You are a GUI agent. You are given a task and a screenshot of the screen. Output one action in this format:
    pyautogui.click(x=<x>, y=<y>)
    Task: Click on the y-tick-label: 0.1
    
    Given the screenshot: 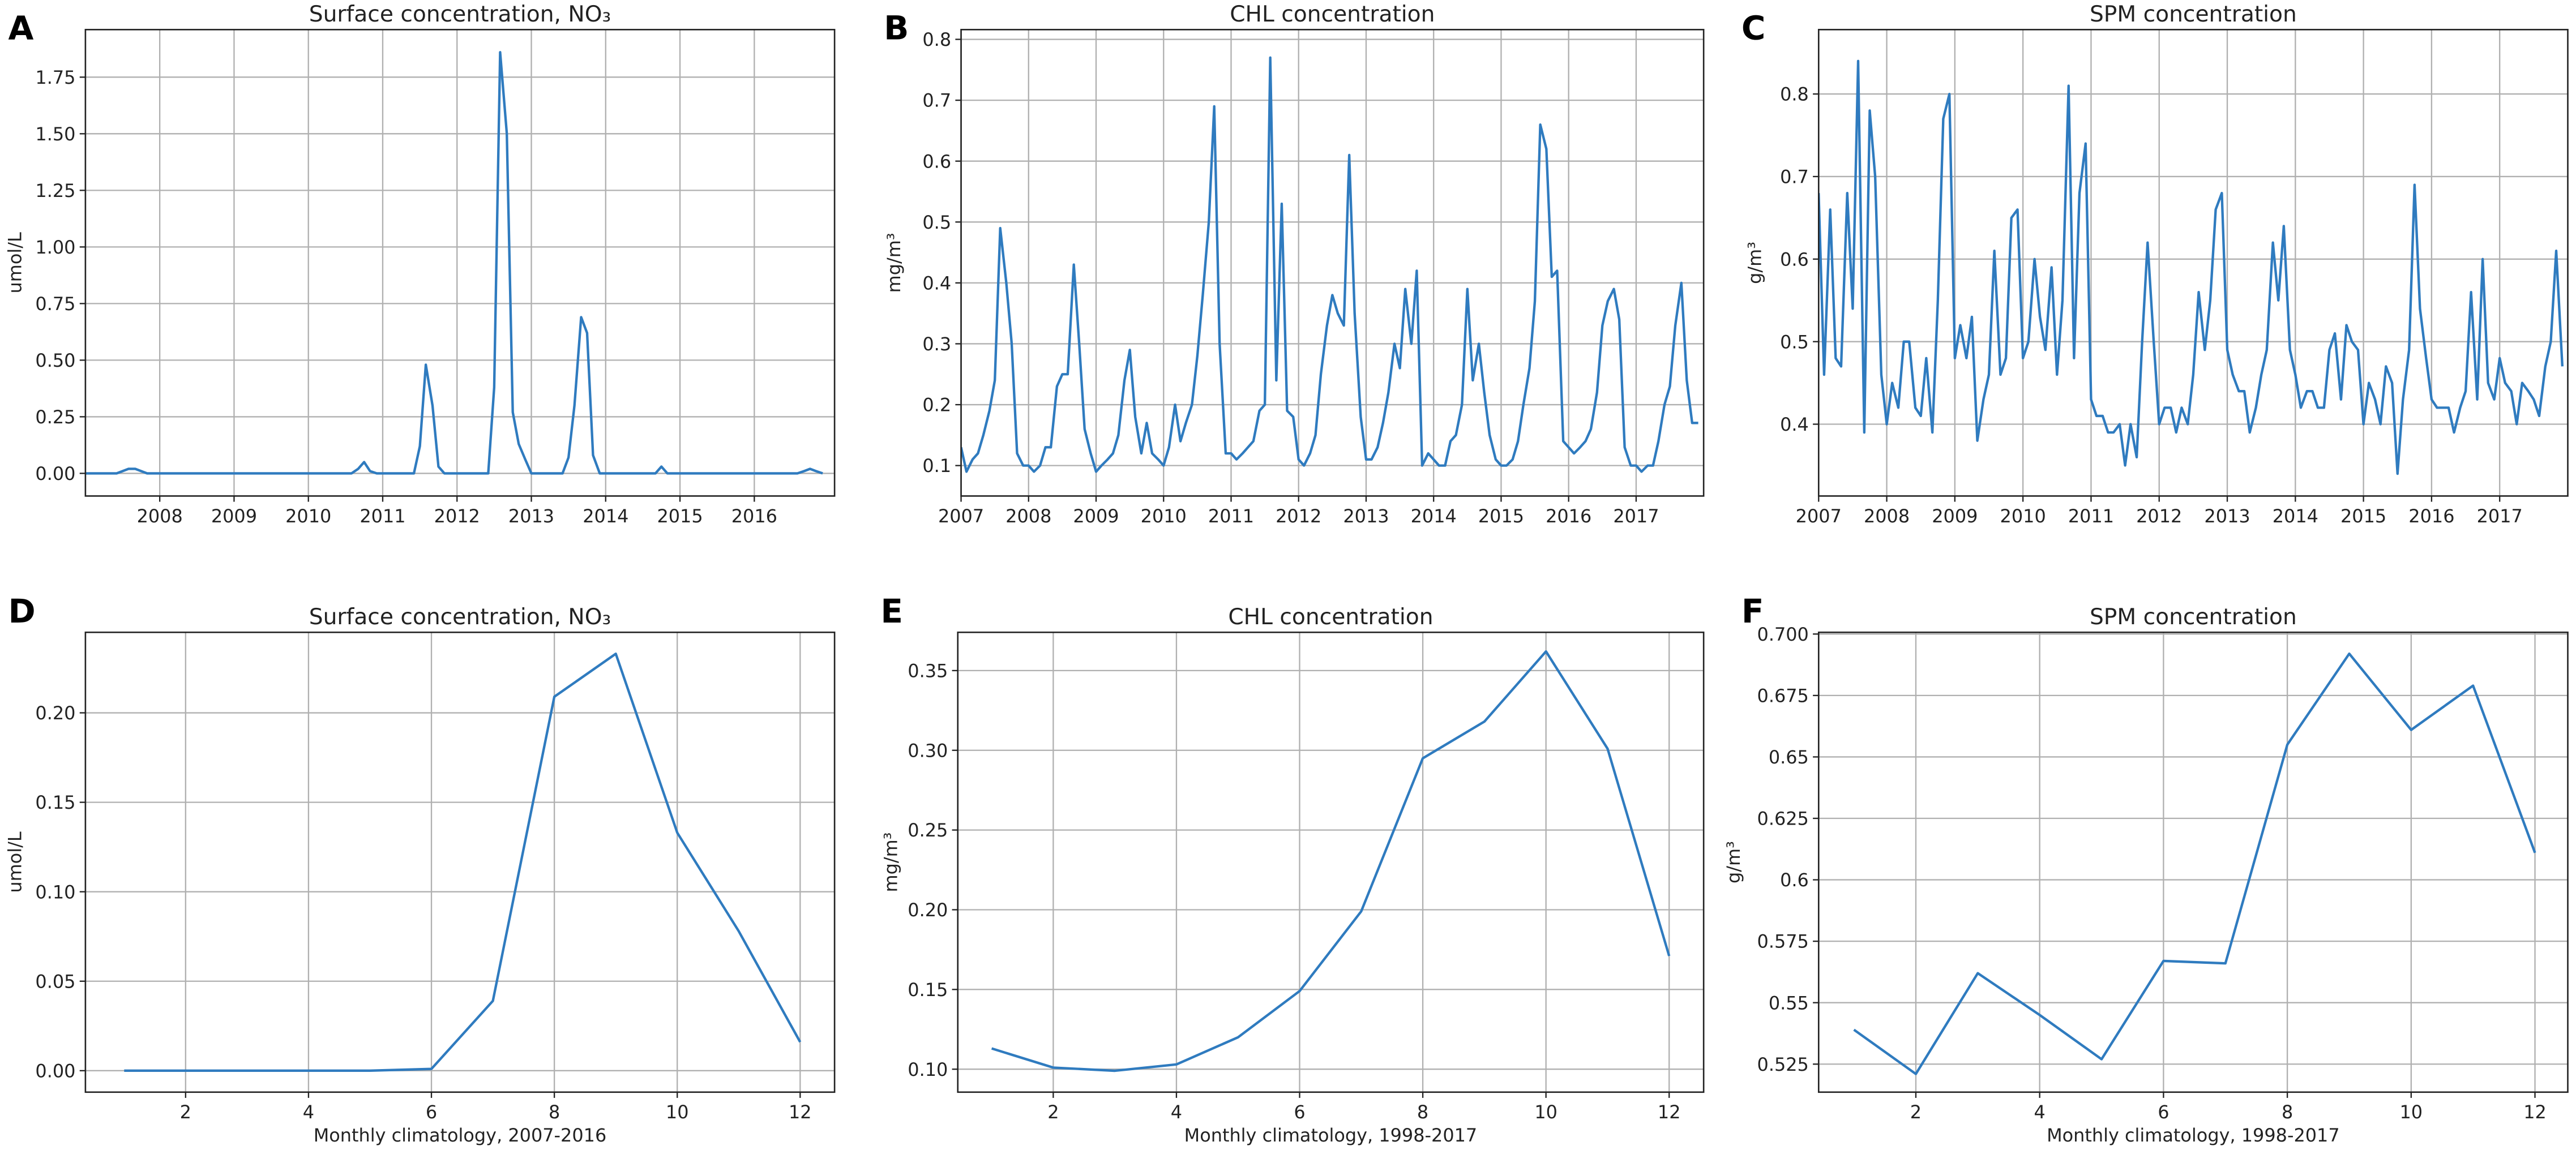 What is the action you would take?
    pyautogui.click(x=936, y=466)
    